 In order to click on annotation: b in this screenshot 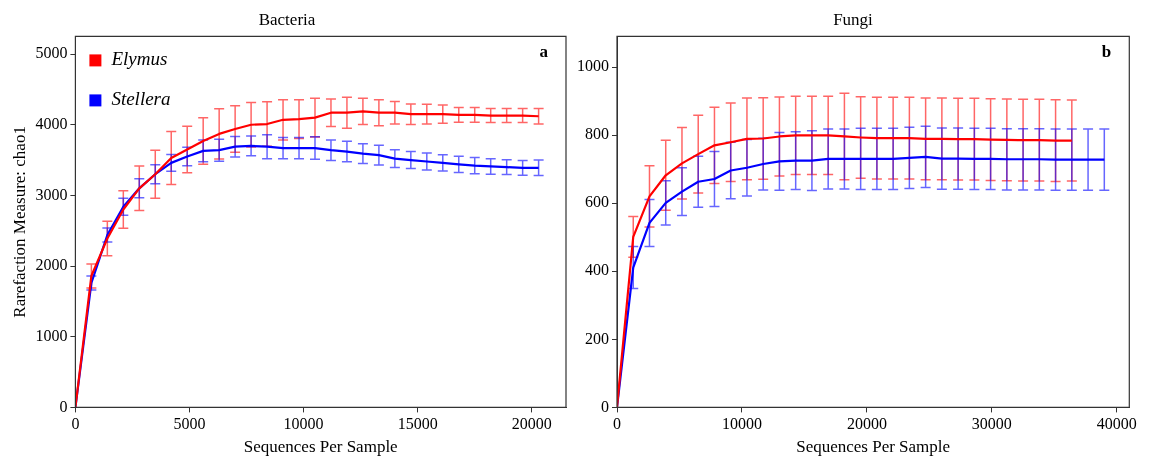, I will do `click(1106, 52)`.